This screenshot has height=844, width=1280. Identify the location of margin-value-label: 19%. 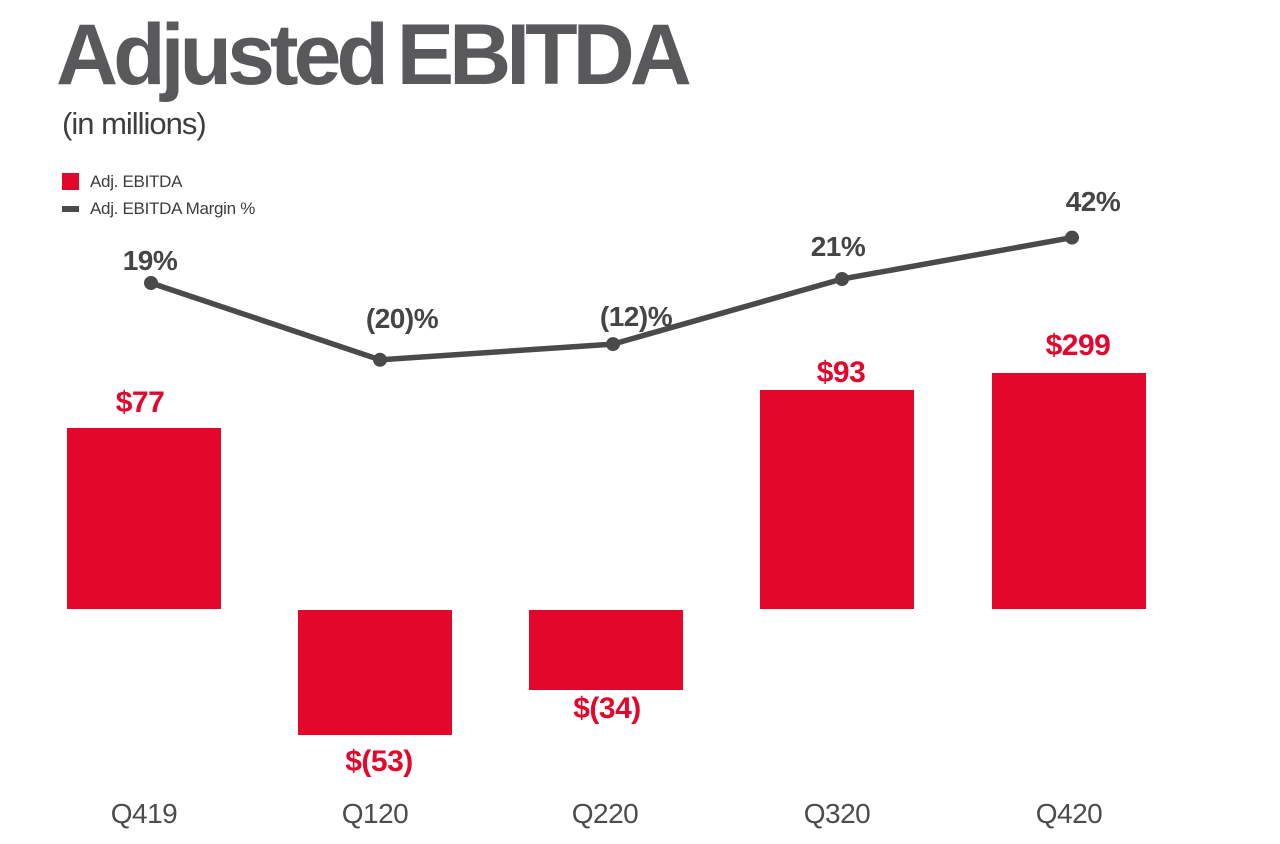
(150, 260).